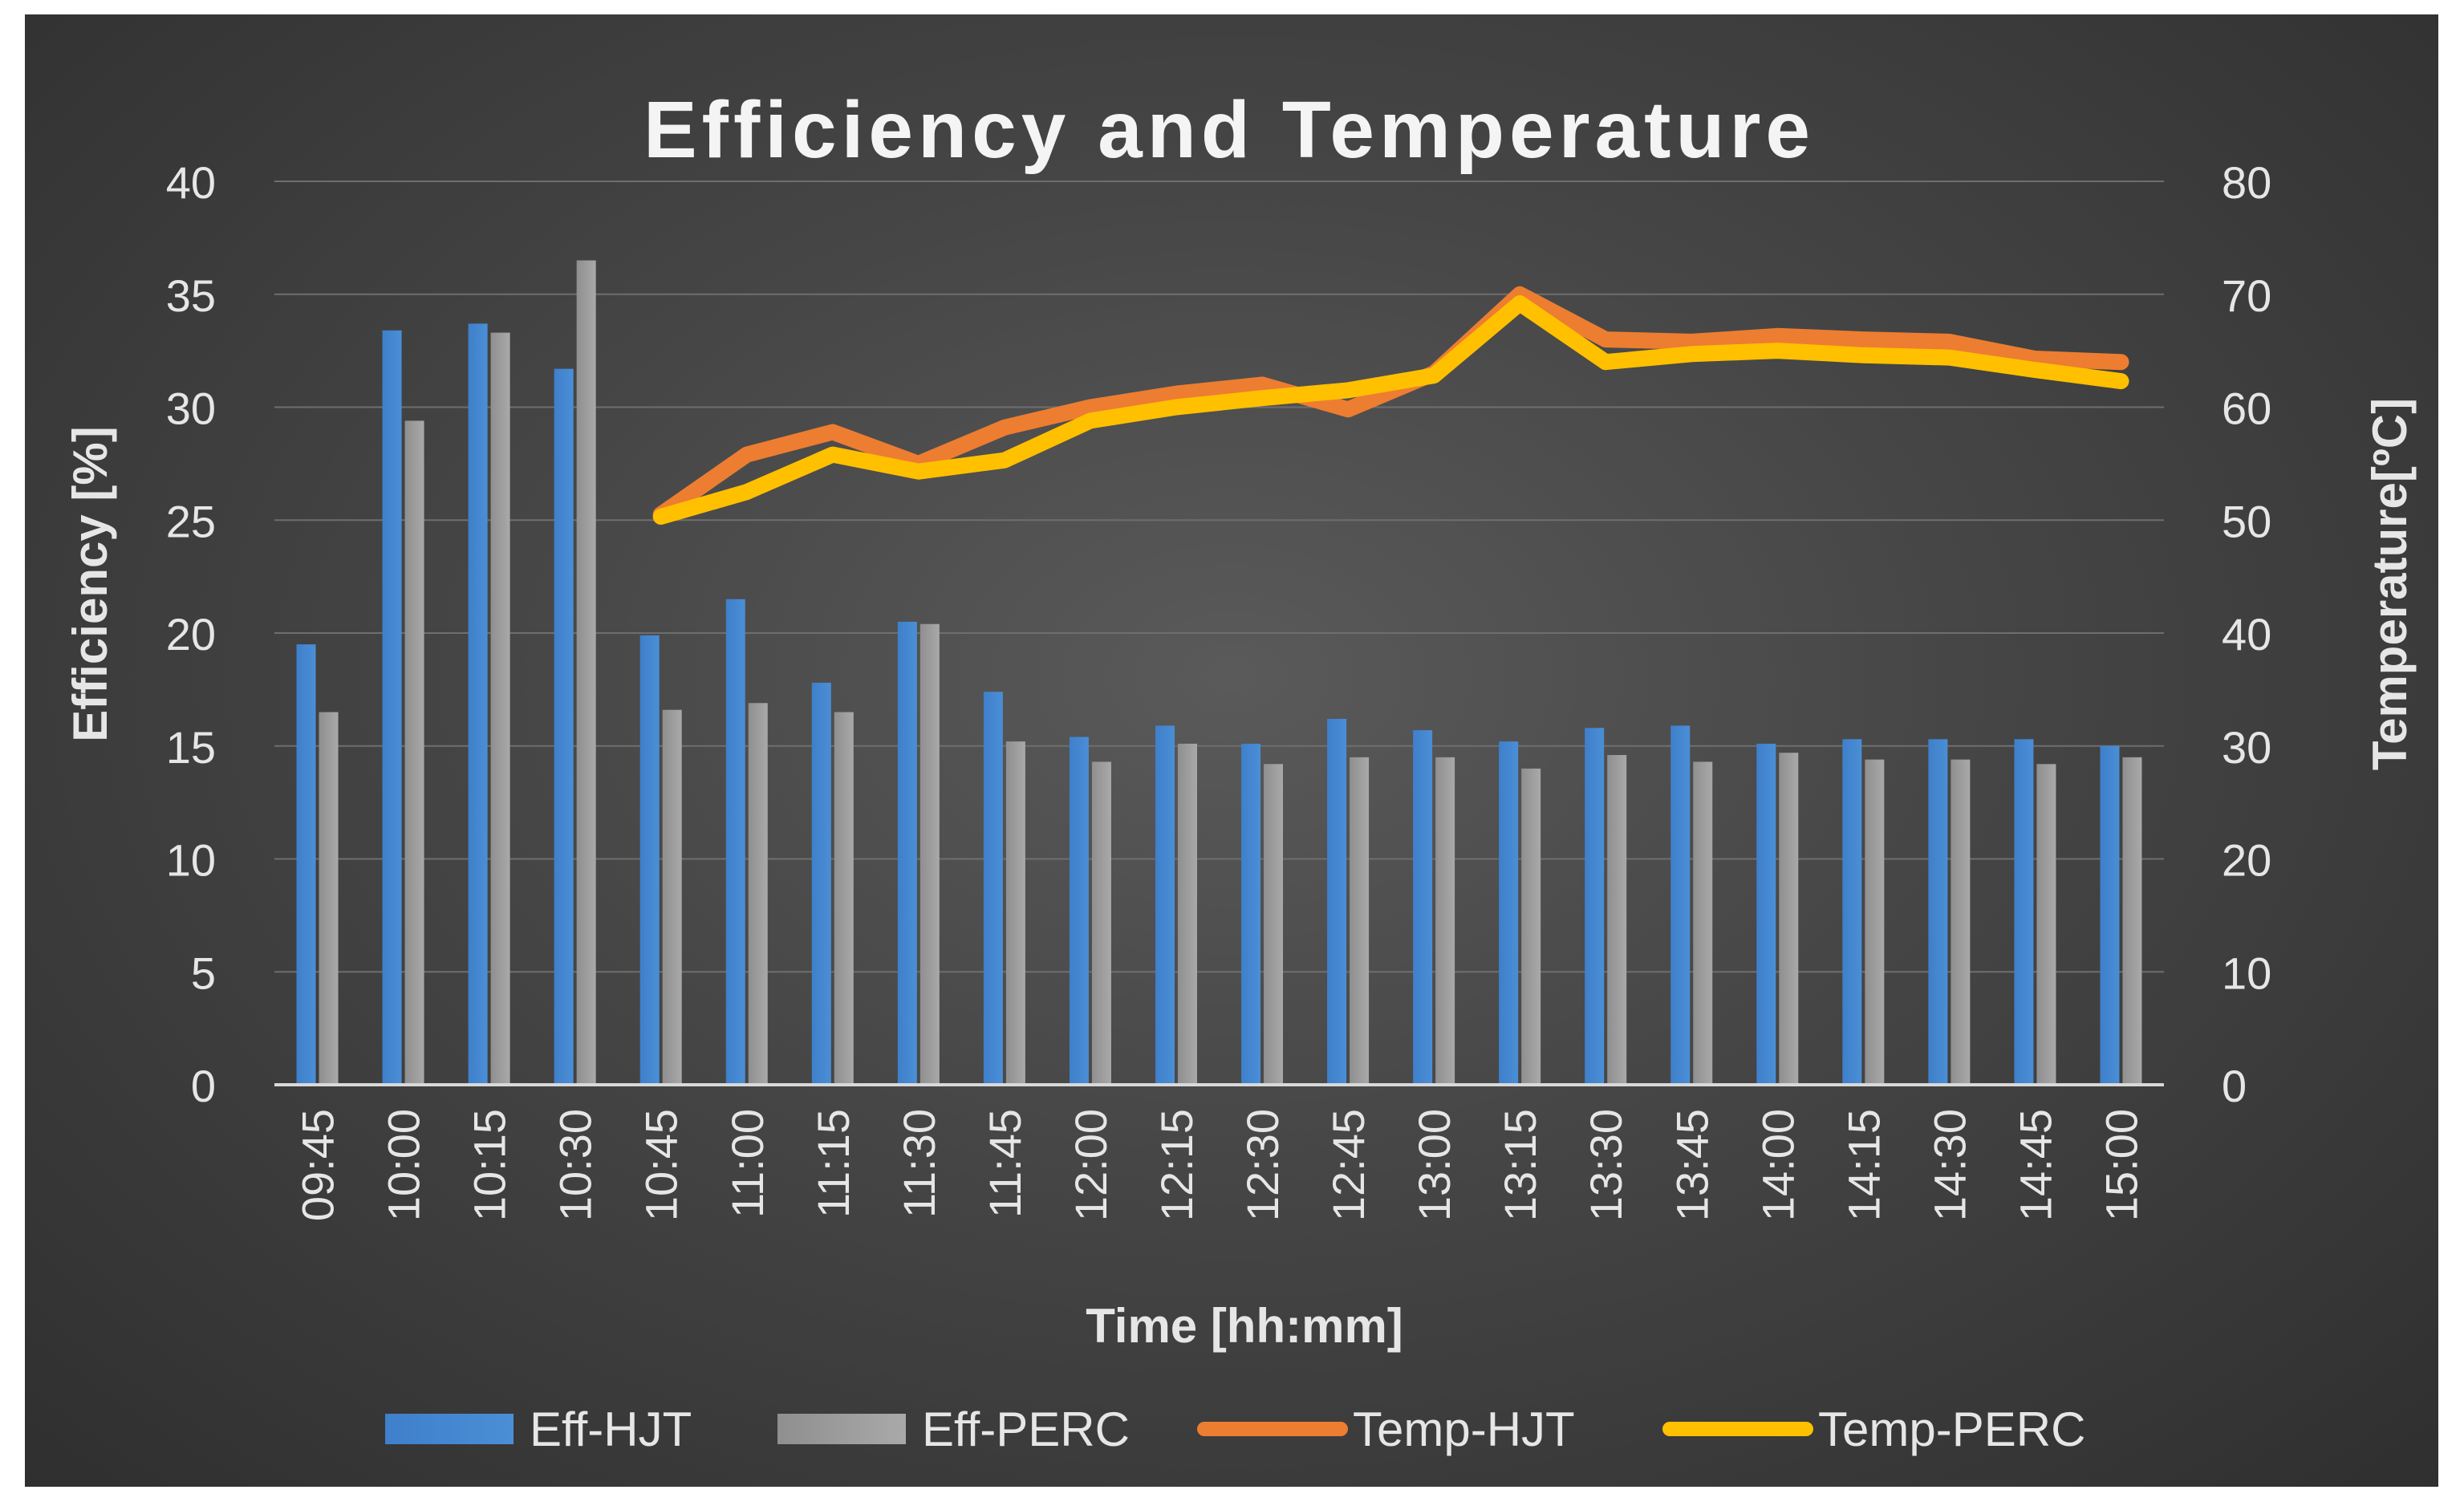 The width and height of the screenshot is (2464, 1506). I want to click on y2-tick-label: 50, so click(2246, 521).